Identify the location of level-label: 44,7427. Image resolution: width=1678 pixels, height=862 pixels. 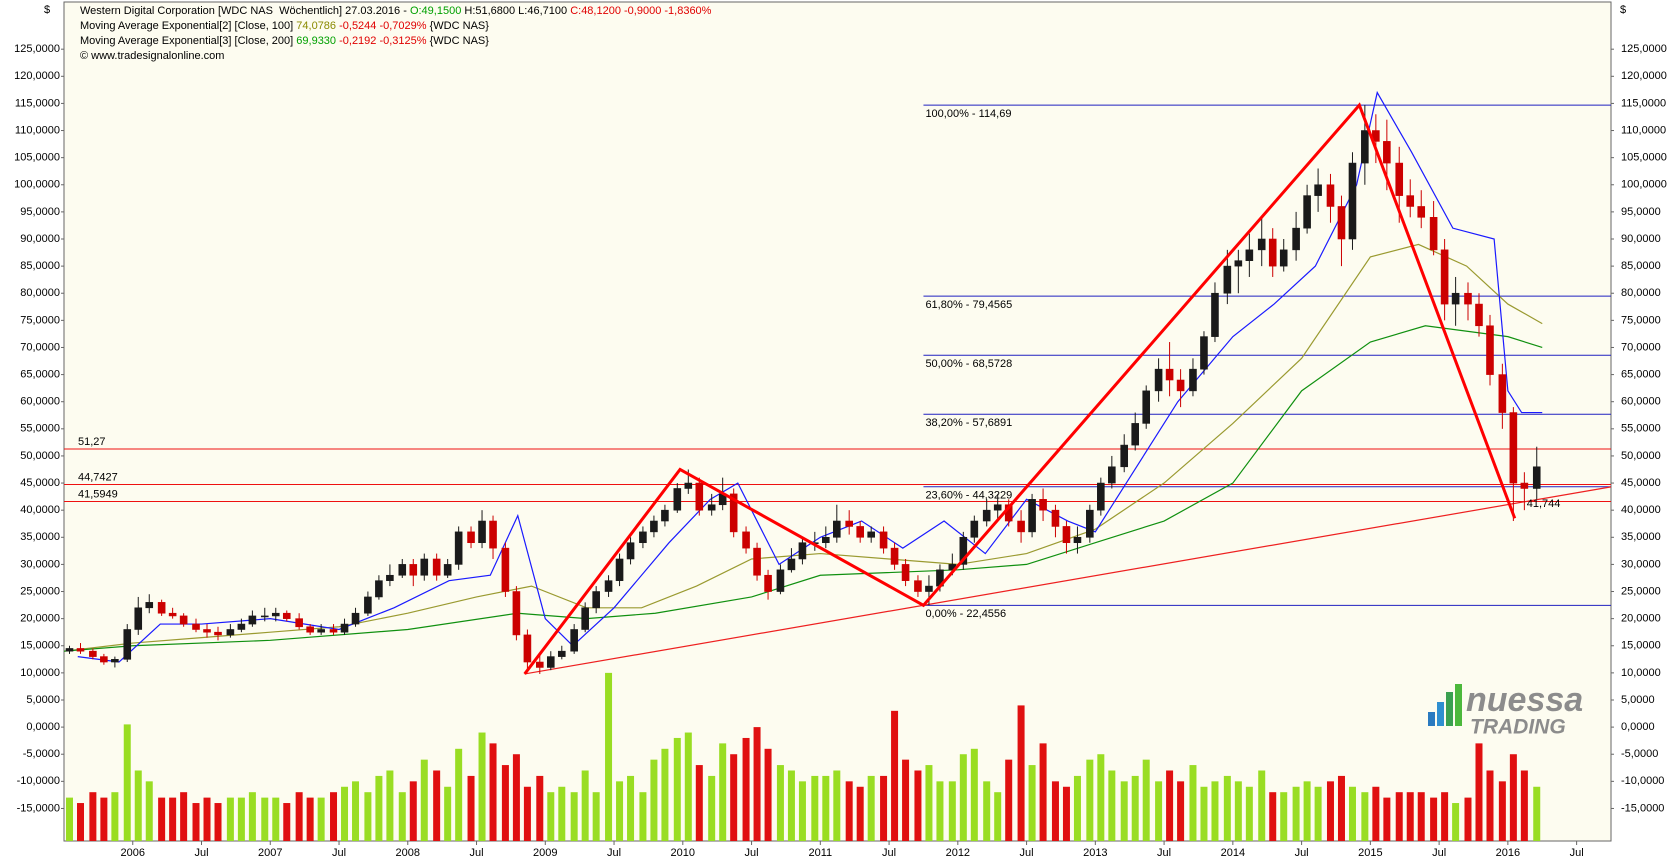
(98, 477).